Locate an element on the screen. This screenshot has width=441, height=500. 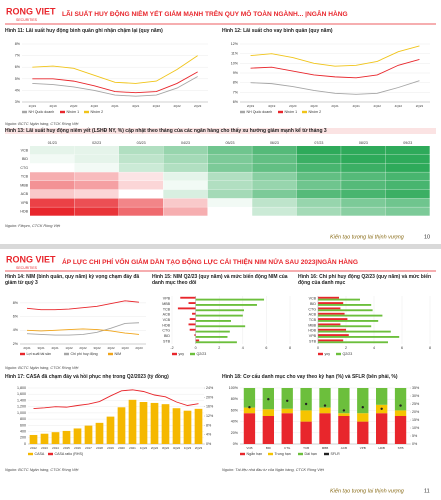
x-tick-label: 8 is located at coordinates (290, 348).